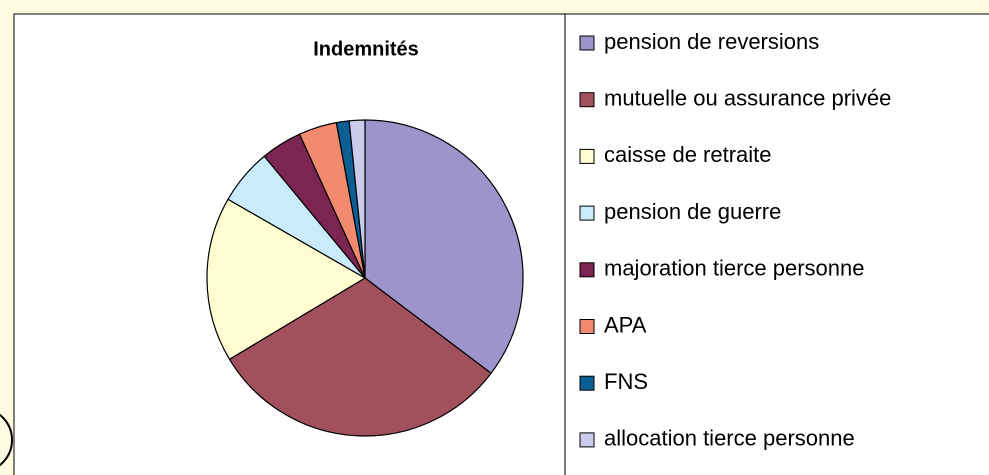 The image size is (989, 475). What do you see at coordinates (688, 154) in the screenshot?
I see `legend-label: caisse de retraite` at bounding box center [688, 154].